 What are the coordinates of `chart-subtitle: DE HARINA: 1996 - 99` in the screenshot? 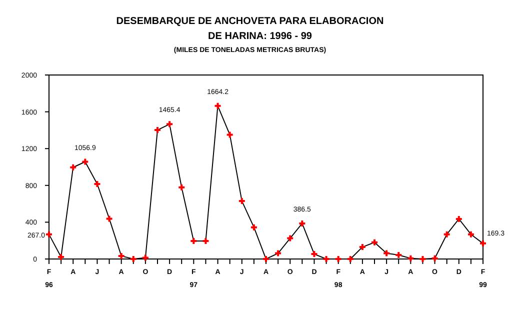 It's located at (260, 36).